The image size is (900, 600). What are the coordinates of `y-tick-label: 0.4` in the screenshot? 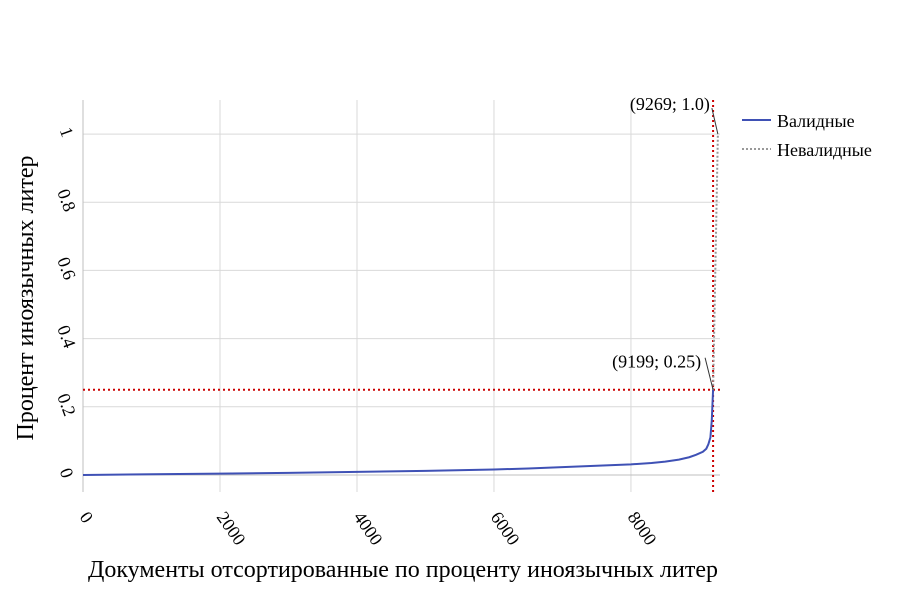 It's located at (66, 337).